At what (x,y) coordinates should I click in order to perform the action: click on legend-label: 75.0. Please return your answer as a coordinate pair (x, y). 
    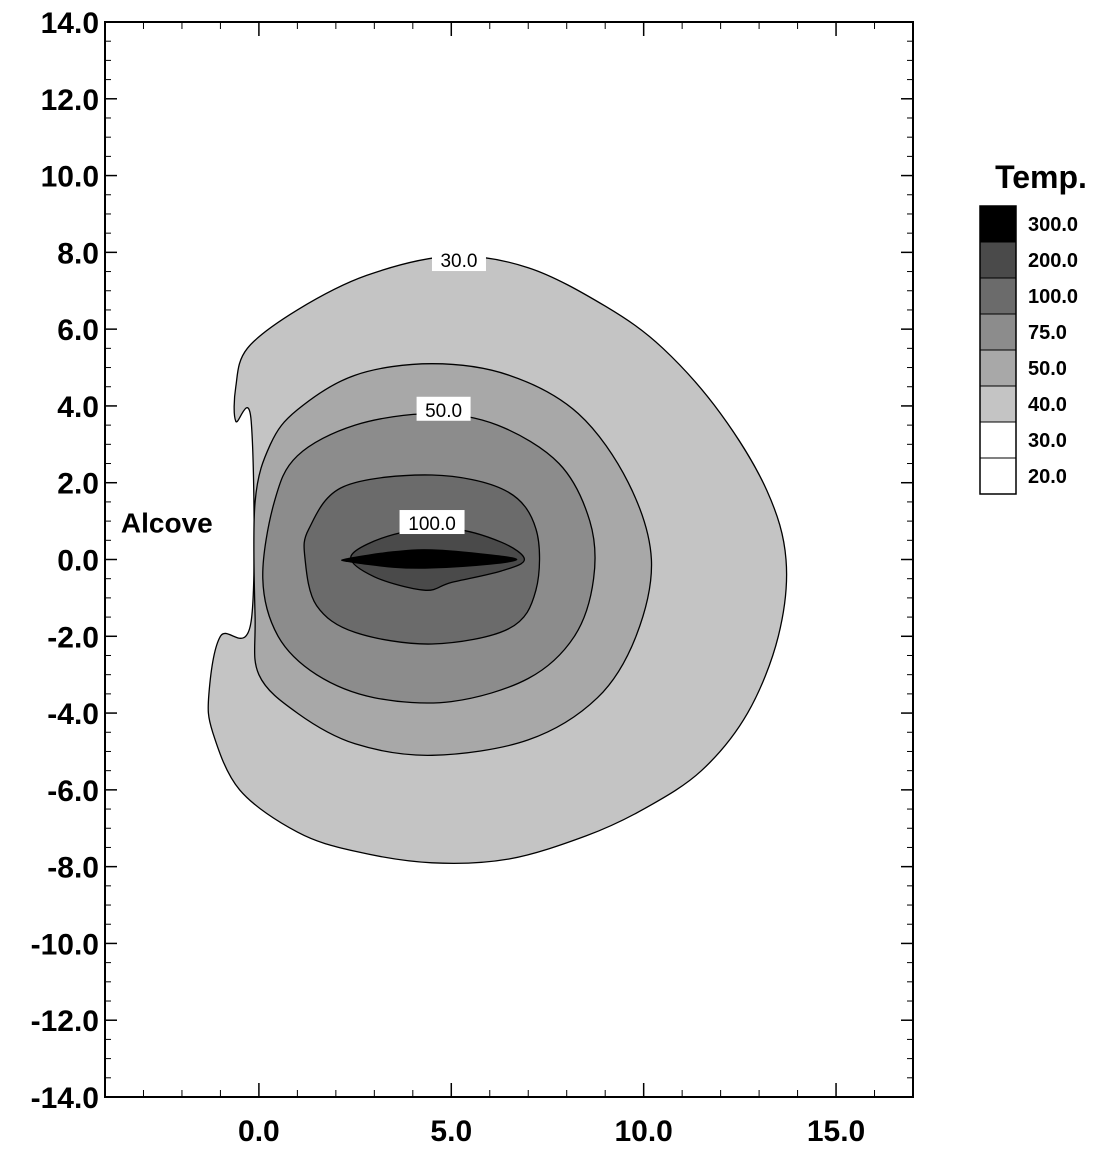
    Looking at the image, I should click on (1047, 333).